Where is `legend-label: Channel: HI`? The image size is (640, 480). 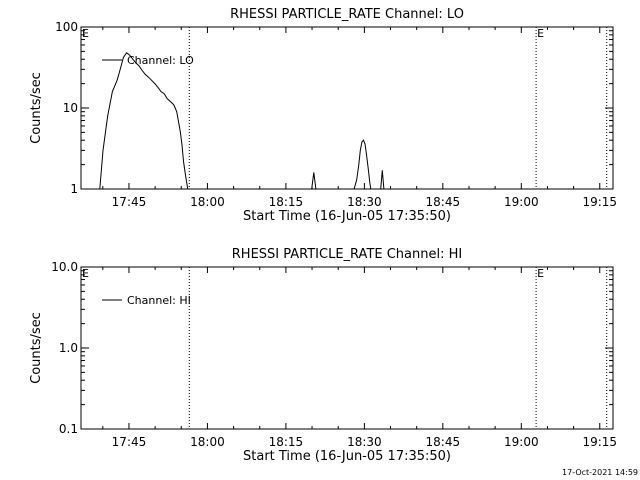
legend-label: Channel: HI is located at coordinates (159, 300).